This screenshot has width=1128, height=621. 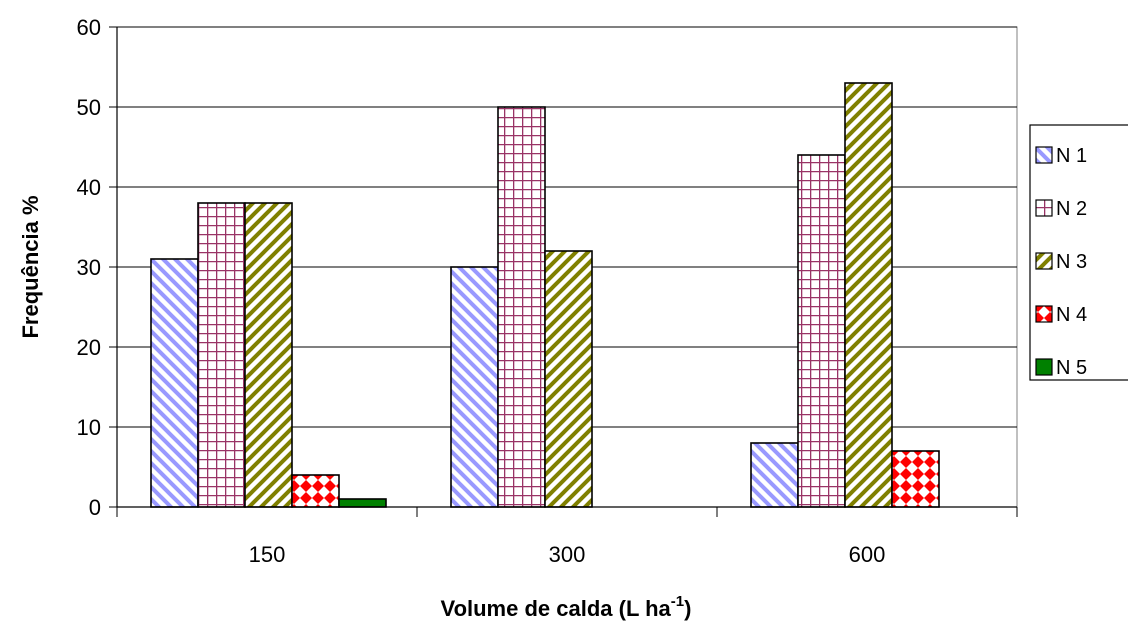 What do you see at coordinates (30, 266) in the screenshot?
I see `y-axis-title: Frequência %` at bounding box center [30, 266].